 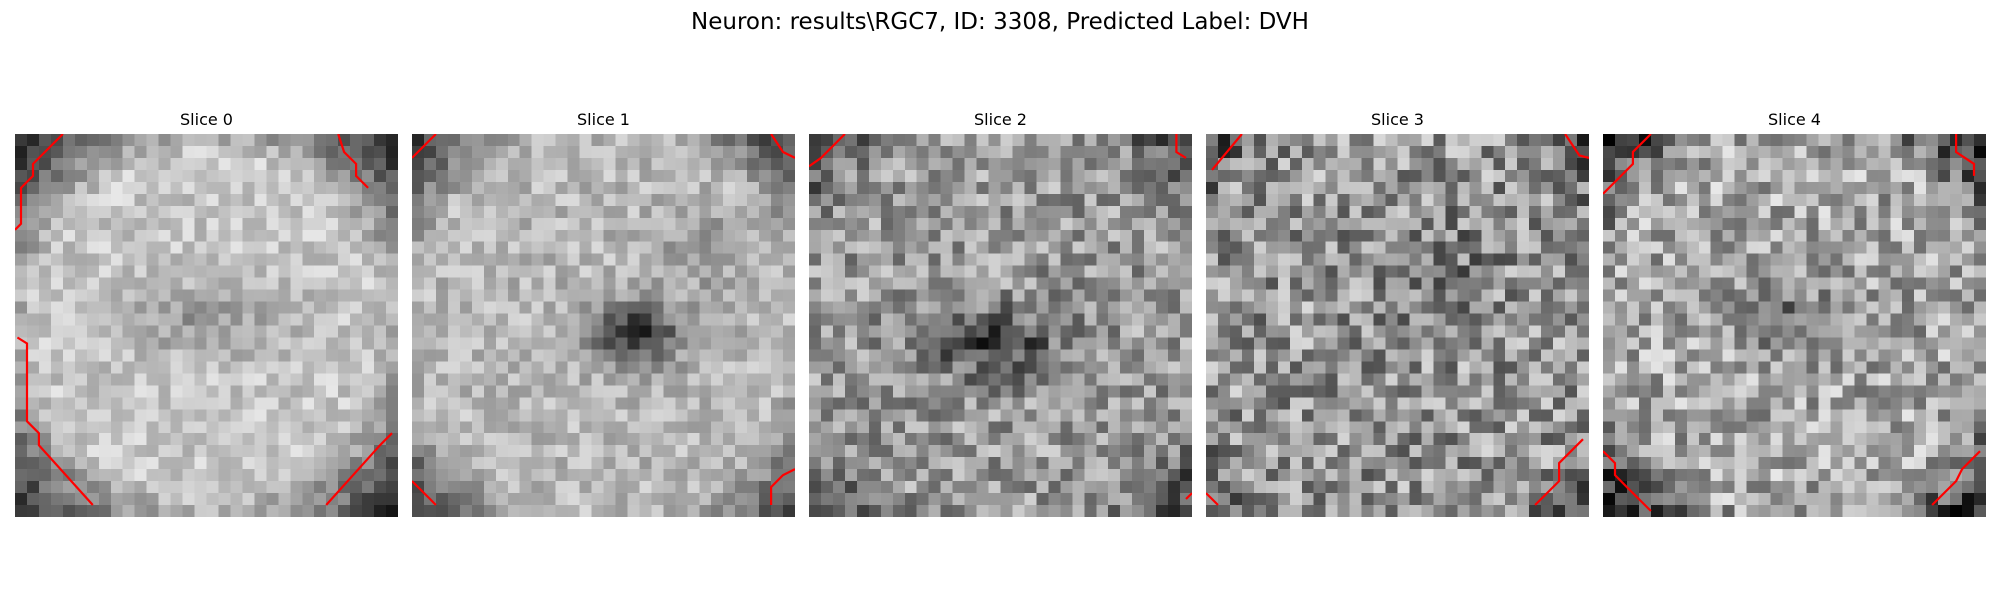 What do you see at coordinates (1000, 119) in the screenshot?
I see `slice-title: Slice 2` at bounding box center [1000, 119].